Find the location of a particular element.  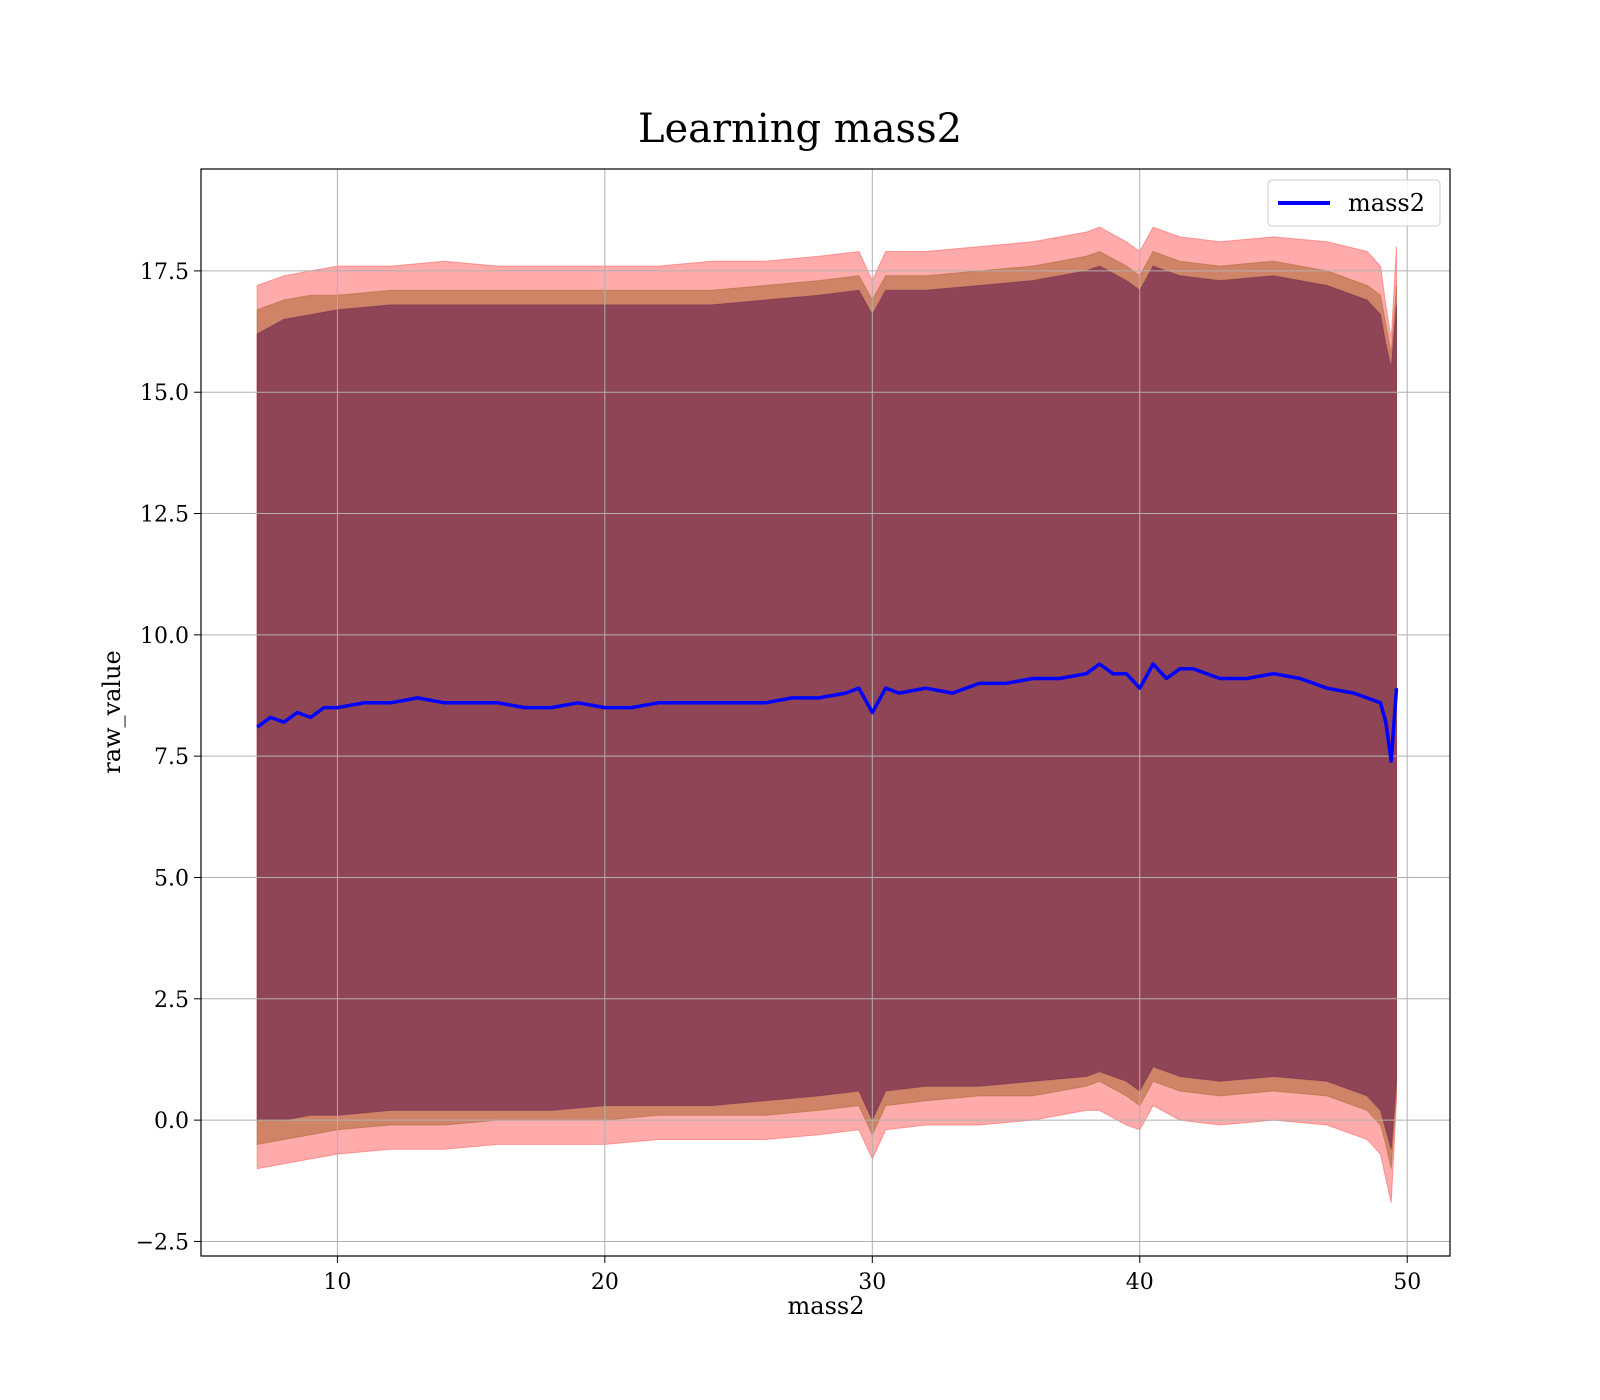

line-layer is located at coordinates (827, 712).